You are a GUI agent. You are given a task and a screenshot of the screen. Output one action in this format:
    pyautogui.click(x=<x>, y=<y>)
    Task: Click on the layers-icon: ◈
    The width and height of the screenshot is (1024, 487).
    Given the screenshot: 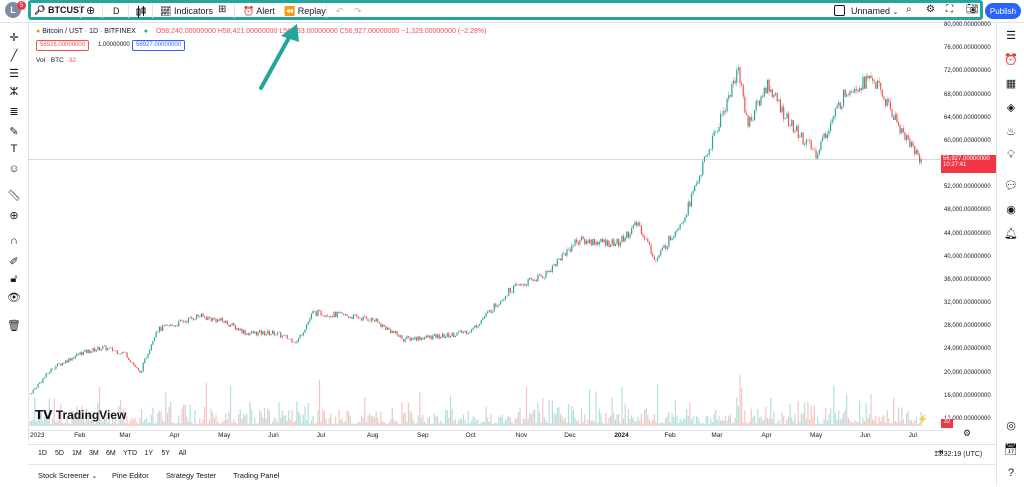 What is the action you would take?
    pyautogui.click(x=1011, y=107)
    